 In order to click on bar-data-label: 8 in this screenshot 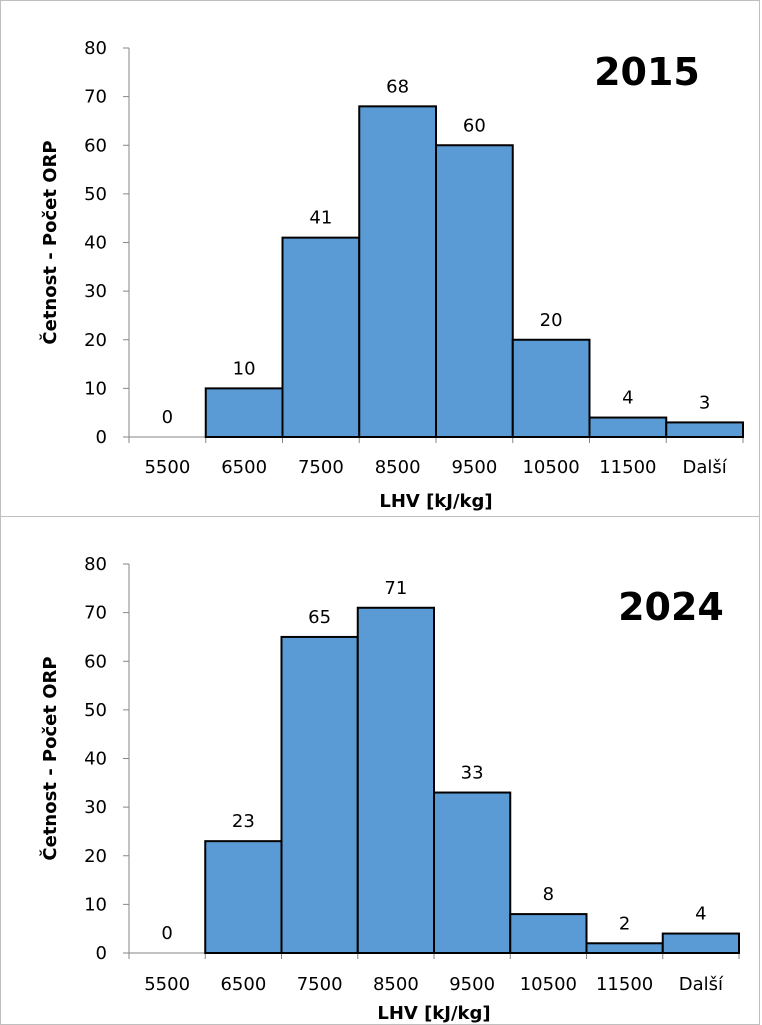, I will do `click(548, 894)`.